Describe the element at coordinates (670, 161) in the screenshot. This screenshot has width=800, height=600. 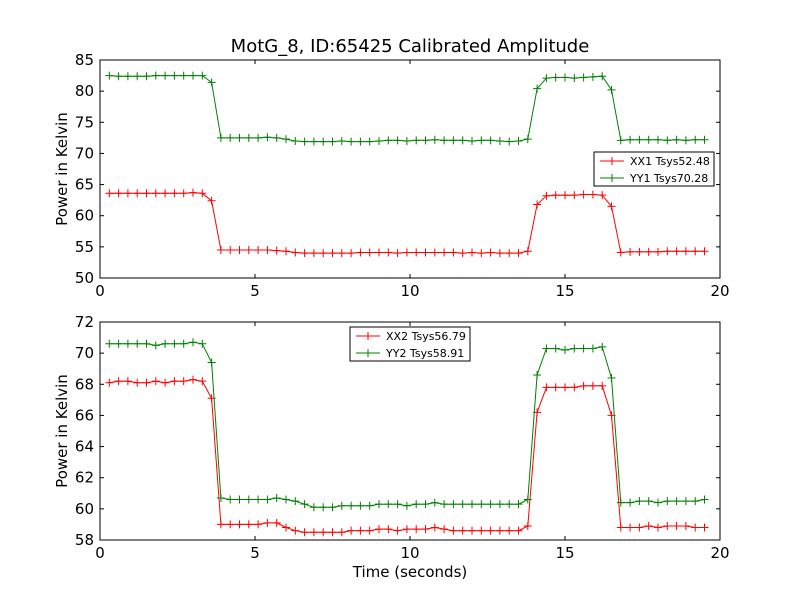
I see `legend-label: XX1 Tsys52.48` at that location.